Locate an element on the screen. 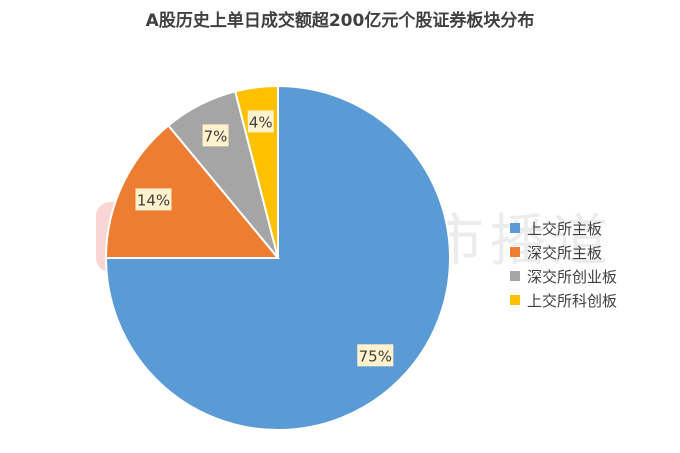 Image resolution: width=680 pixels, height=453 pixels. legend-item-4: 上交所科创板 is located at coordinates (563, 300).